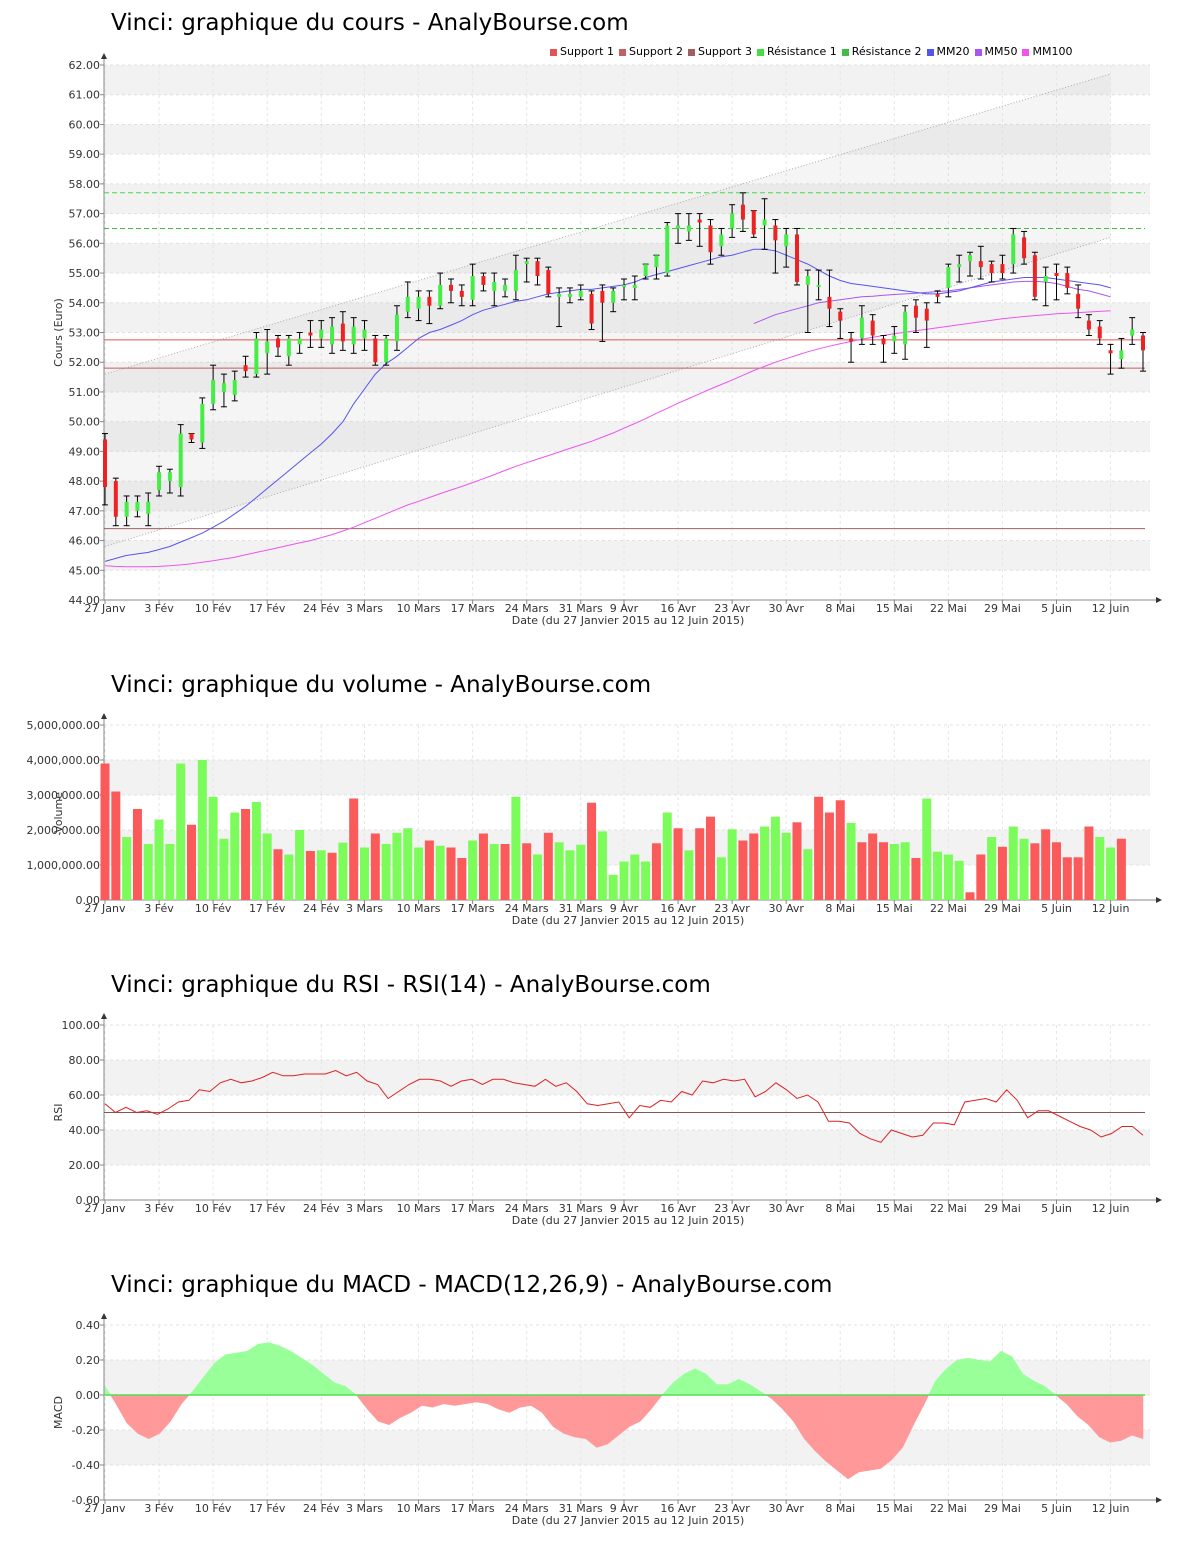  I want to click on rsi-xtick-label: 17 Fév, so click(267, 1208).